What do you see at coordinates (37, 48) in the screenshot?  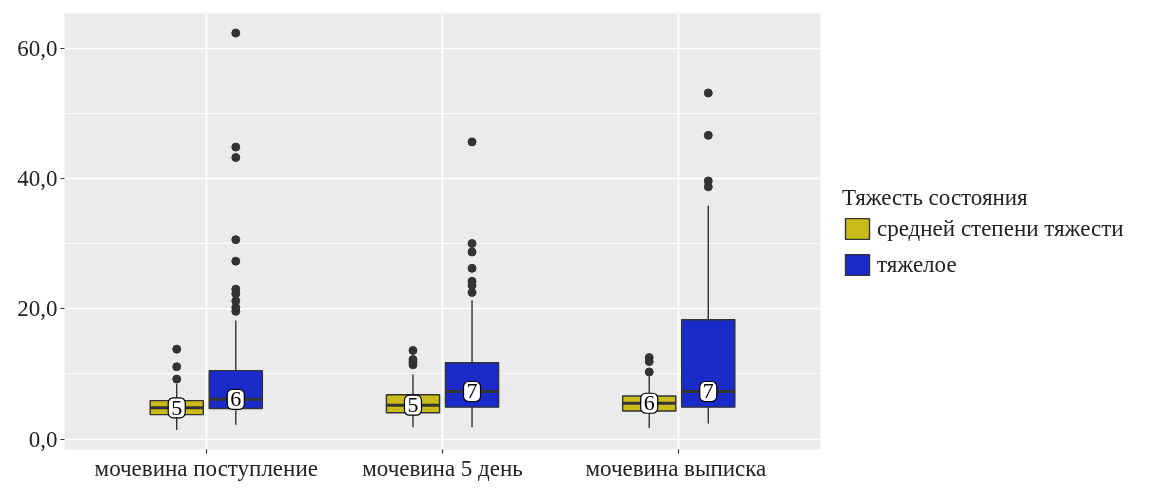 I see `y-tick-label: 60,0` at bounding box center [37, 48].